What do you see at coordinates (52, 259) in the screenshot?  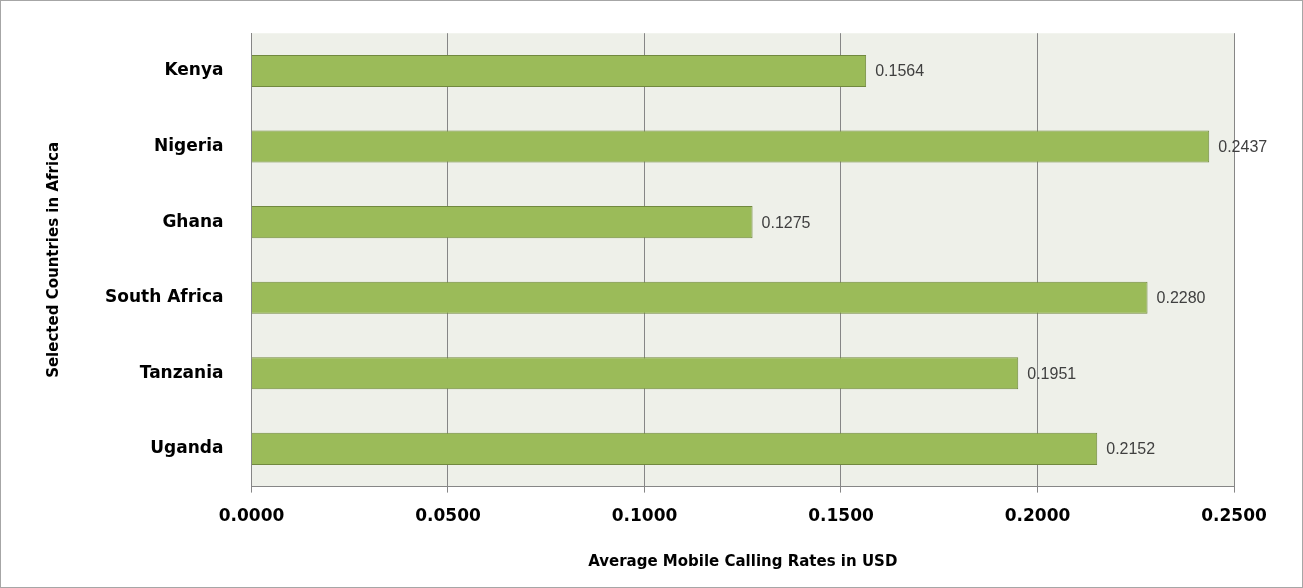 I see `y-axis-title: Selected Countries in Africa` at bounding box center [52, 259].